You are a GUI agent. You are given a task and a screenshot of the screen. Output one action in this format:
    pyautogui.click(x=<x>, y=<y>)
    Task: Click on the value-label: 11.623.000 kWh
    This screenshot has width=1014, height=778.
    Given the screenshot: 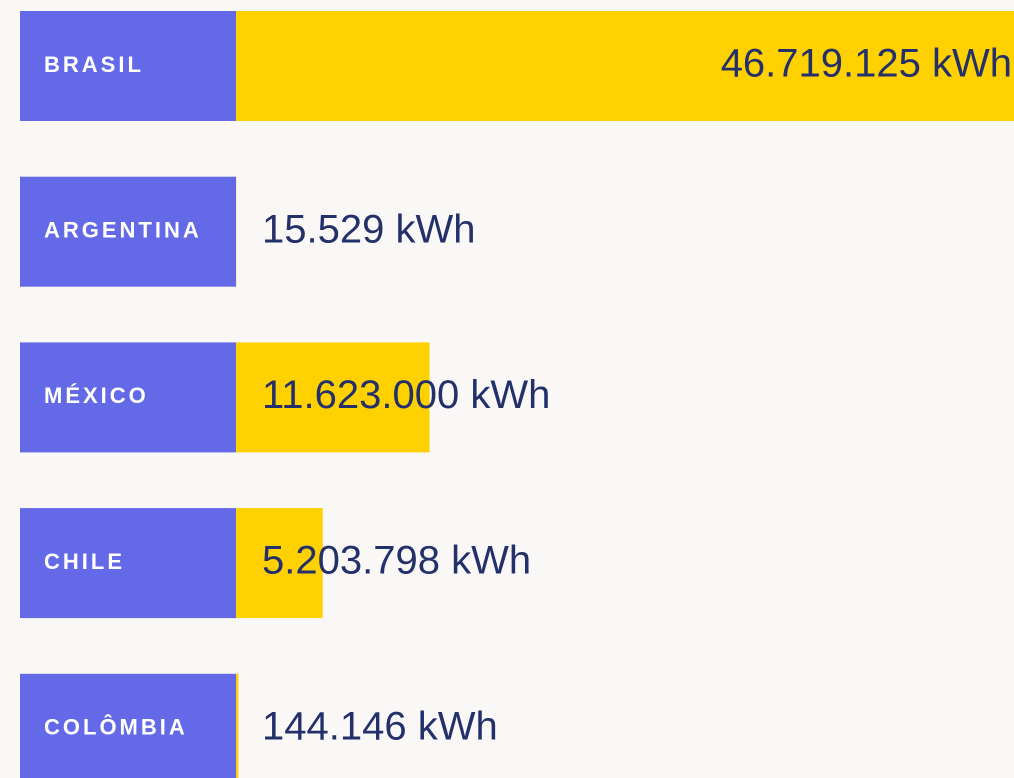 What is the action you would take?
    pyautogui.click(x=406, y=395)
    